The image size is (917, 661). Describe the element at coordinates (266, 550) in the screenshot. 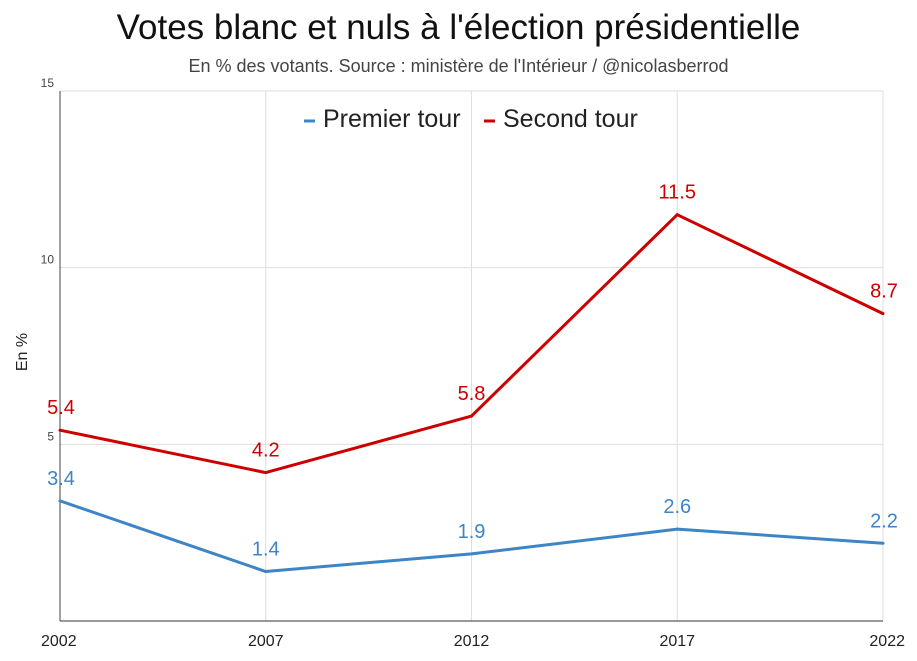

I see `data-label: 1.4` at that location.